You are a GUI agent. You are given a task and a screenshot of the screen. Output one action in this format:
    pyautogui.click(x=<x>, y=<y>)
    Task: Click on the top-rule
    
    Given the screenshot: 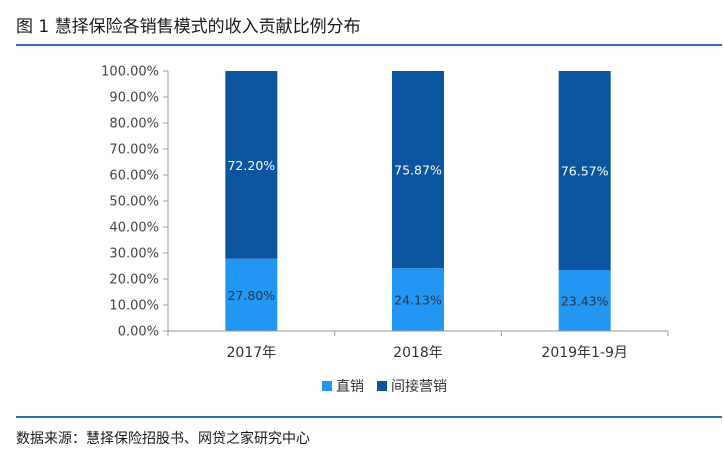 What is the action you would take?
    pyautogui.click(x=369, y=45)
    